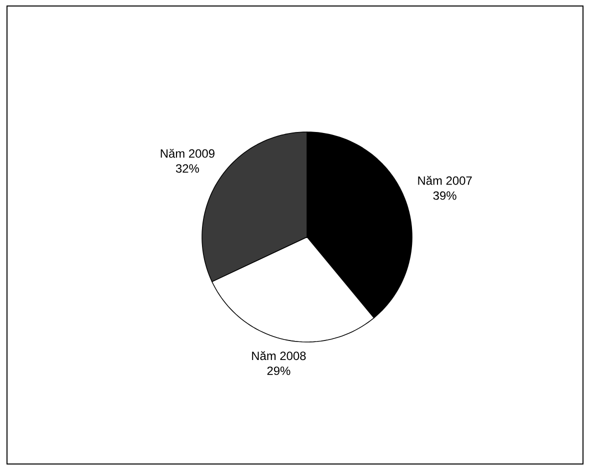  What do you see at coordinates (445, 180) in the screenshot?
I see `slice-label: Năm 2007` at bounding box center [445, 180].